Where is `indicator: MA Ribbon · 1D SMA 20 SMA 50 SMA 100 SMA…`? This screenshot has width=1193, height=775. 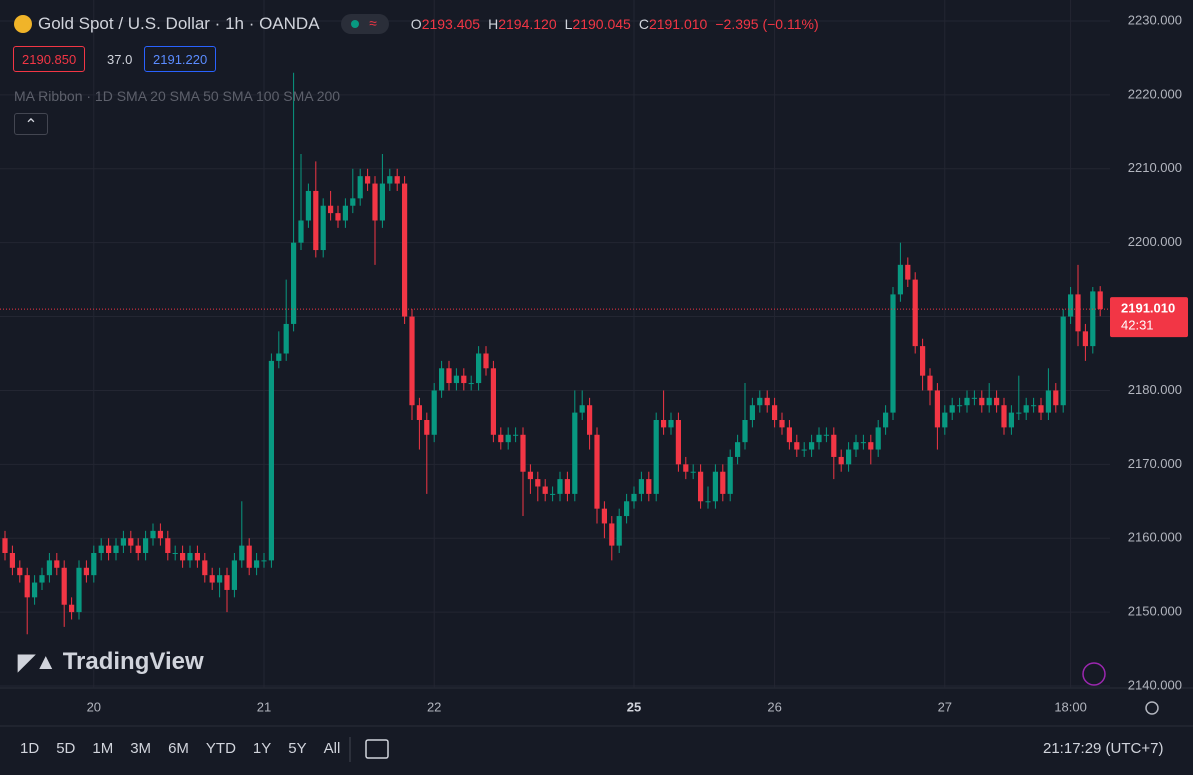 indicator: MA Ribbon · 1D SMA 20 SMA 50 SMA 100 SMA… is located at coordinates (177, 96).